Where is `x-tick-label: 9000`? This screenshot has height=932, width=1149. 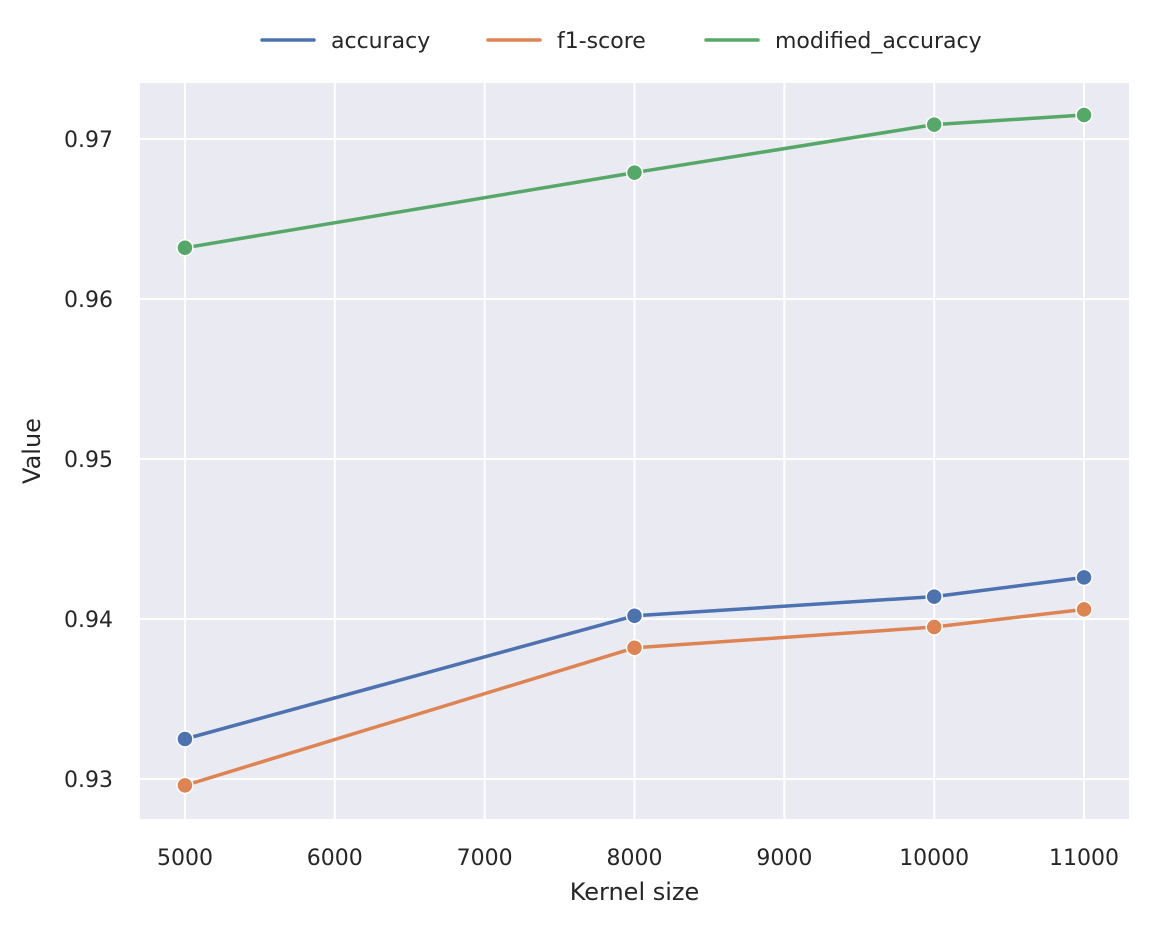 x-tick-label: 9000 is located at coordinates (784, 858).